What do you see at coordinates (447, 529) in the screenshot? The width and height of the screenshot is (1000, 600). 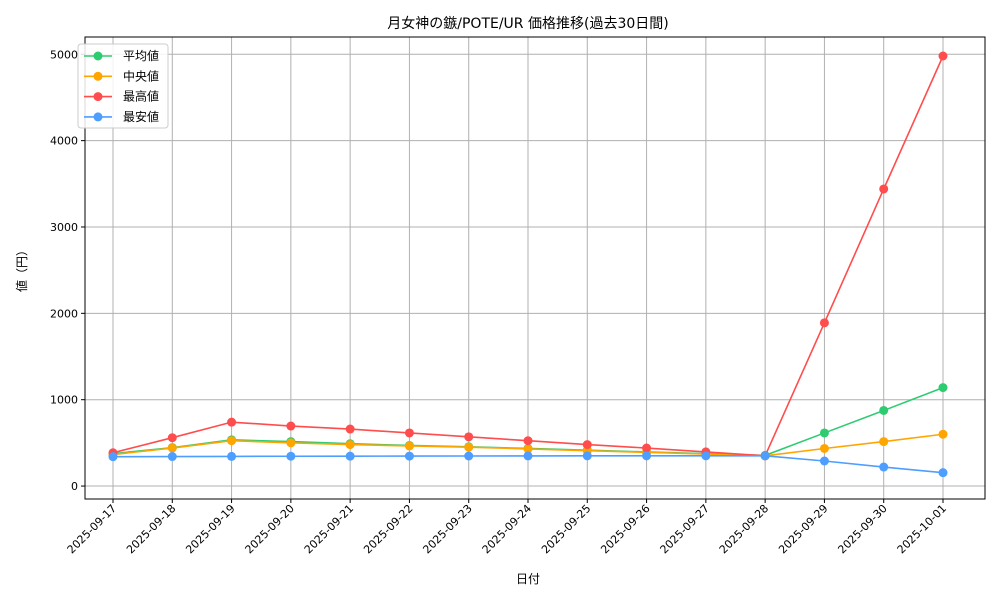 I see `x-tick-label: 2025-09-23` at bounding box center [447, 529].